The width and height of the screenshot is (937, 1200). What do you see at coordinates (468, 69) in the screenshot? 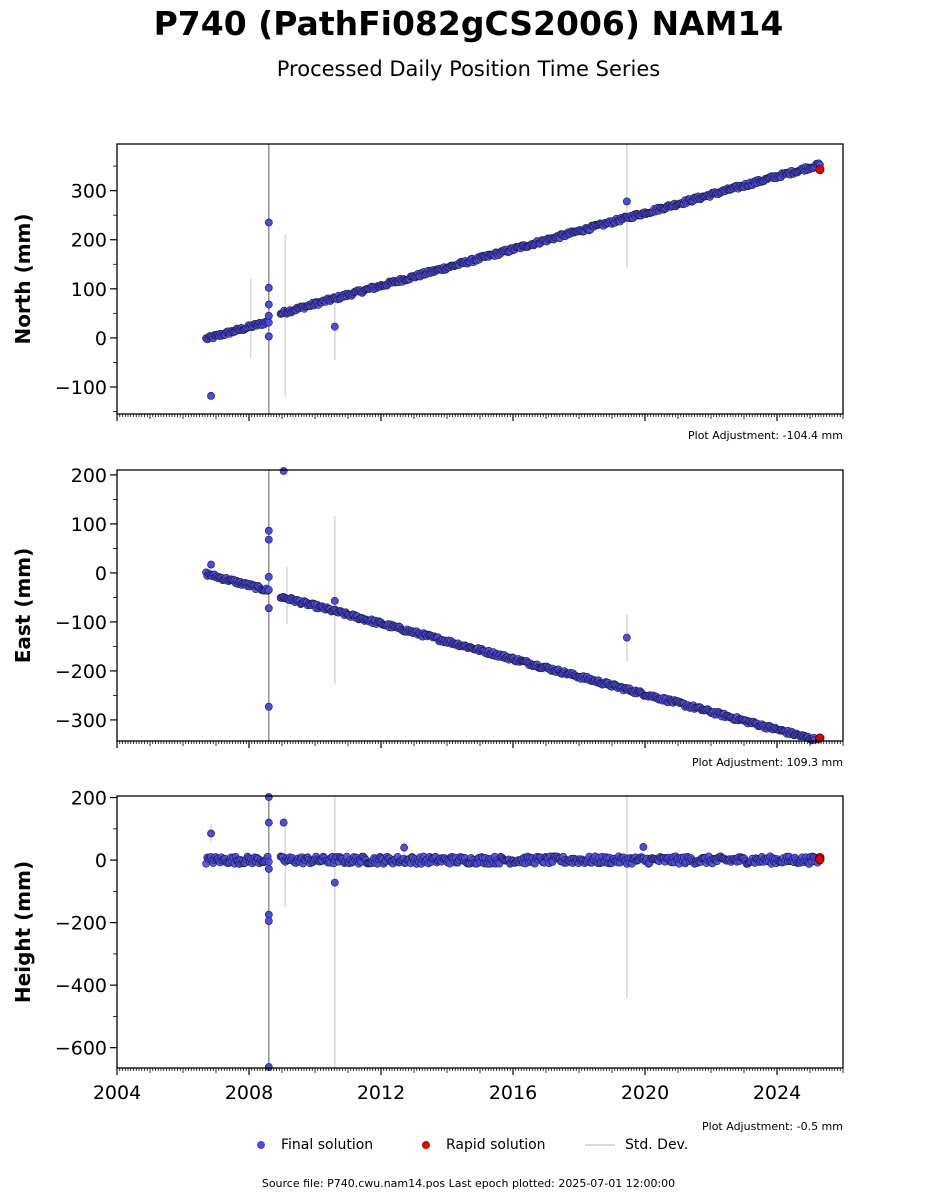
I see `chart-subtitle: Processed Daily Position Time Series` at bounding box center [468, 69].